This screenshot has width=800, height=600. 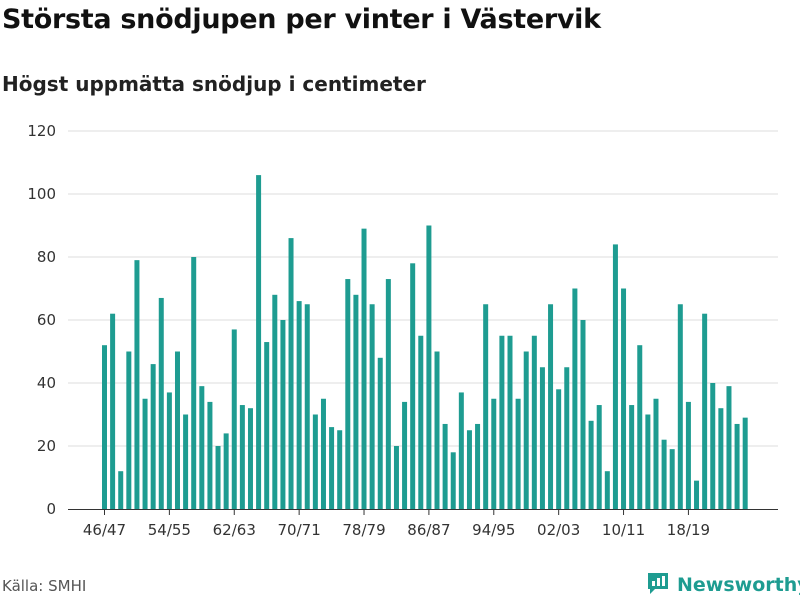 I want to click on bar: 62/63: 57, so click(x=234, y=419).